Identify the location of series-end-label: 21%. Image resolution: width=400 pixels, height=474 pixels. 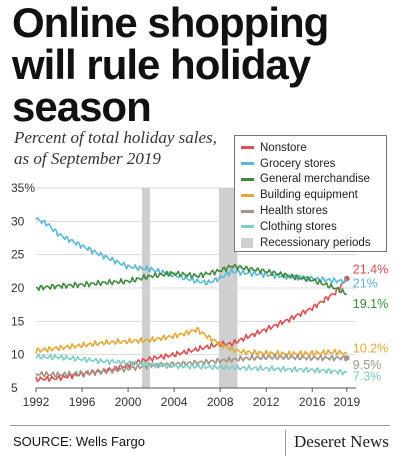
(365, 283).